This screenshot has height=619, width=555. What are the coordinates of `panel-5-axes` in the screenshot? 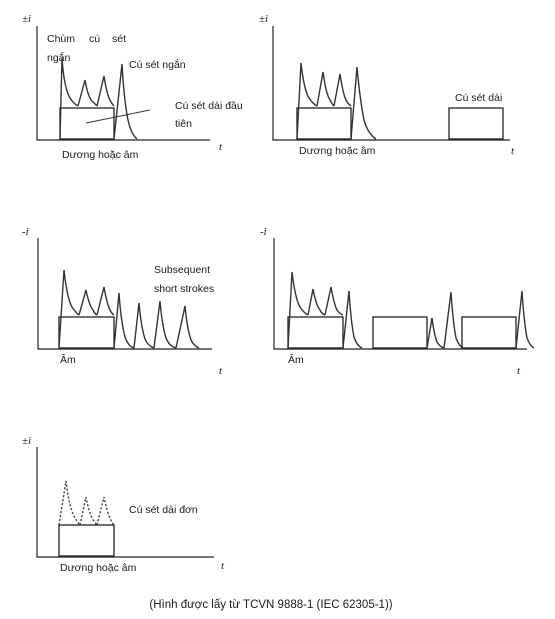 It's located at (125, 502).